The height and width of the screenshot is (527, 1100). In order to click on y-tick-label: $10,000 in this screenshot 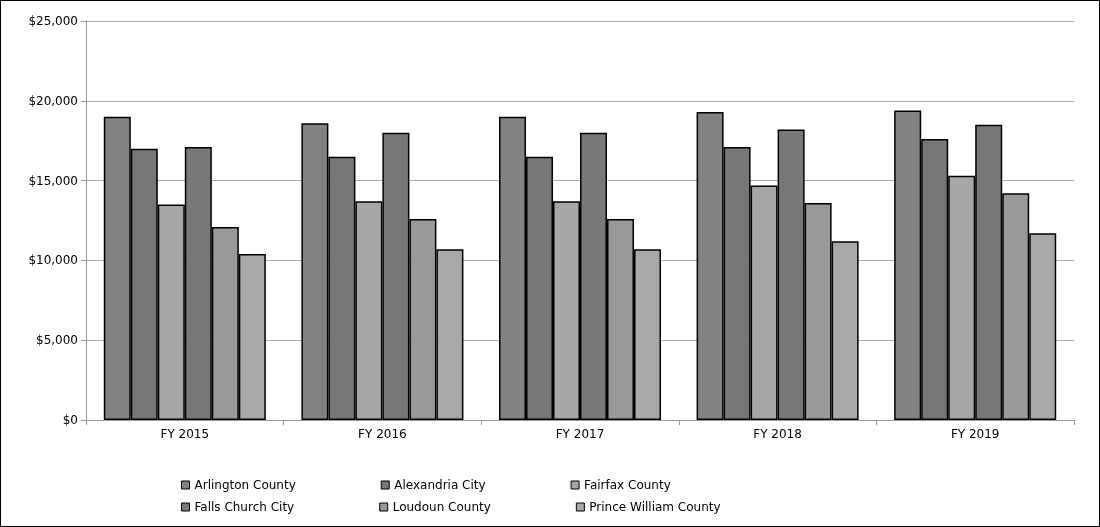, I will do `click(53, 260)`.